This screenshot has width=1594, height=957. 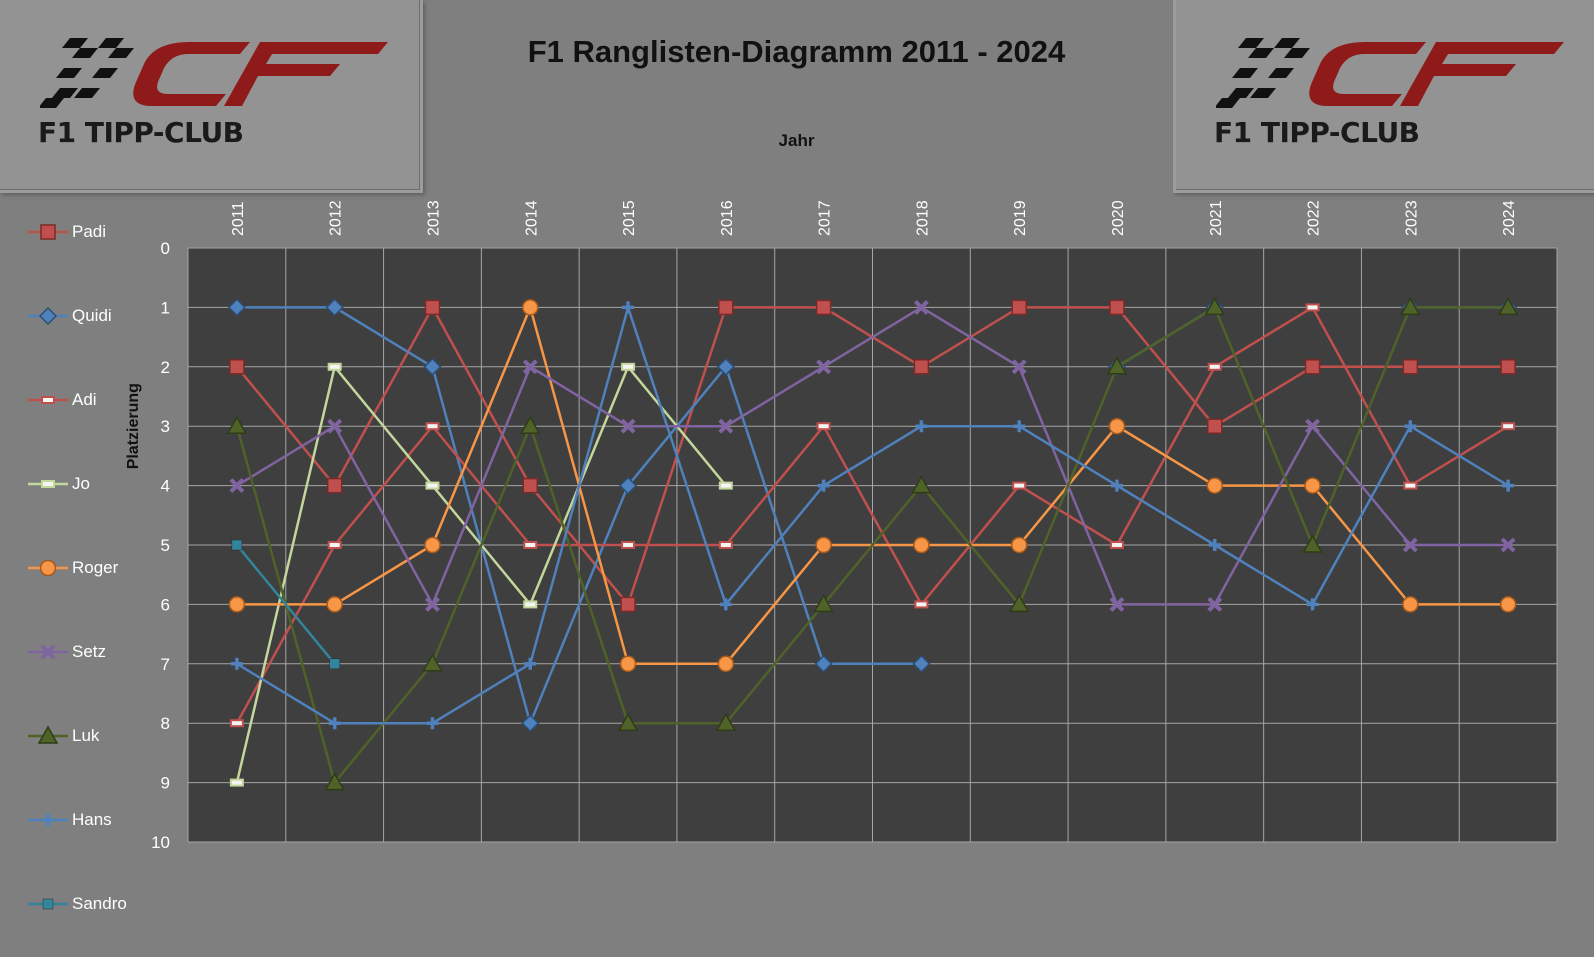 I want to click on x-tick-label: 2014, so click(x=531, y=218).